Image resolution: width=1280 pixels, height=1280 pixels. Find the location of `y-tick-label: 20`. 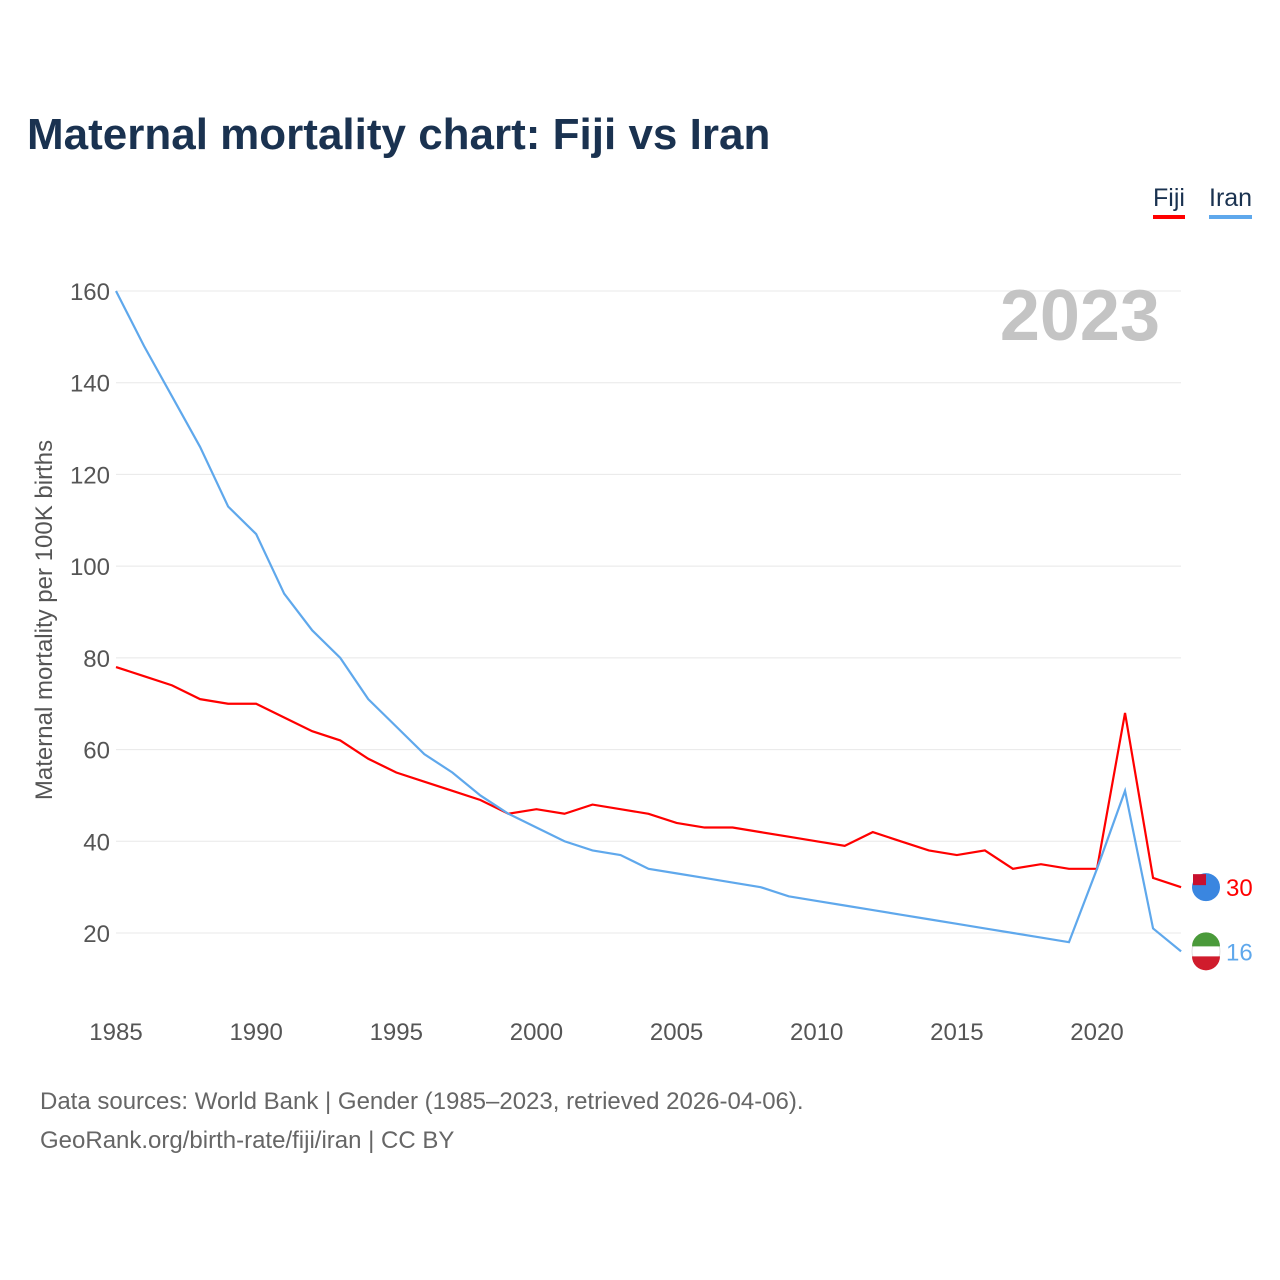

y-tick-label: 20 is located at coordinates (96, 934).